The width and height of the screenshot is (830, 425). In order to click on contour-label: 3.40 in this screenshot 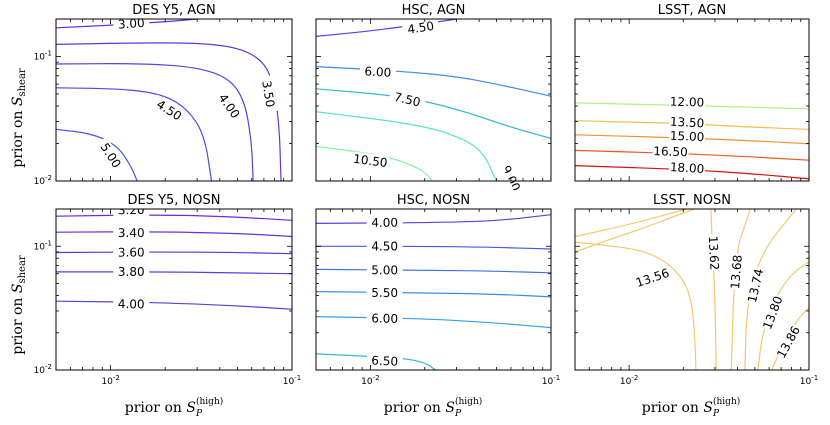, I will do `click(131, 233)`.